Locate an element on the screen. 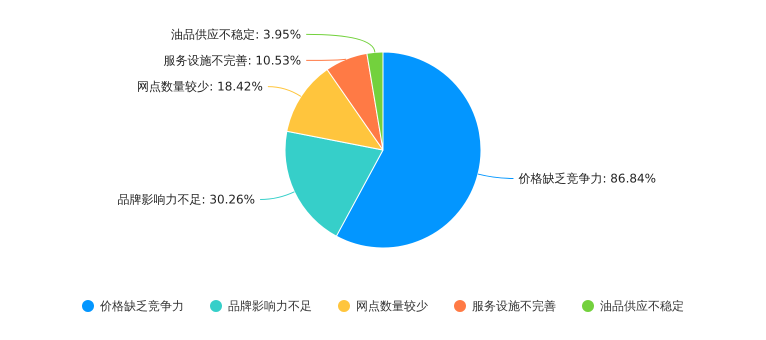 This screenshot has height=340, width=766. legend-label: 服务设施不完善 is located at coordinates (514, 306).